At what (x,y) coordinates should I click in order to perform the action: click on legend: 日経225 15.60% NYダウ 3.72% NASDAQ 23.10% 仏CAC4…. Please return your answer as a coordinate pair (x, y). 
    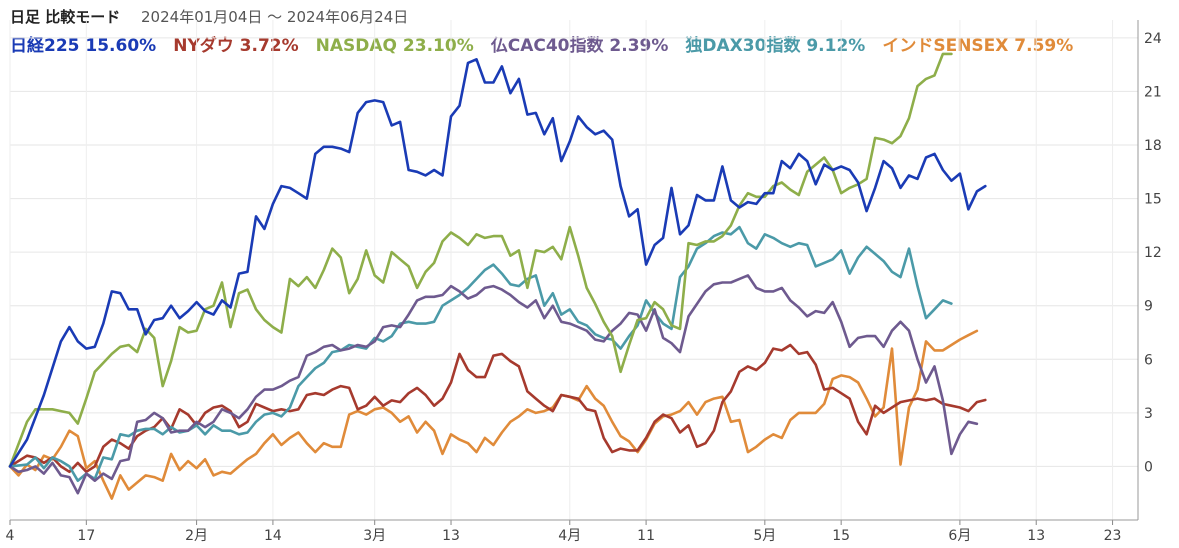
    Looking at the image, I should click on (550, 43).